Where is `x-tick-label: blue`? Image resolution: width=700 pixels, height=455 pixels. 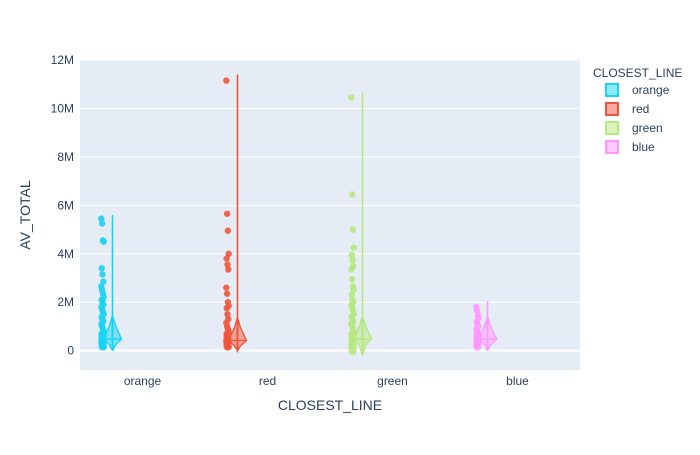
x-tick-label: blue is located at coordinates (517, 381).